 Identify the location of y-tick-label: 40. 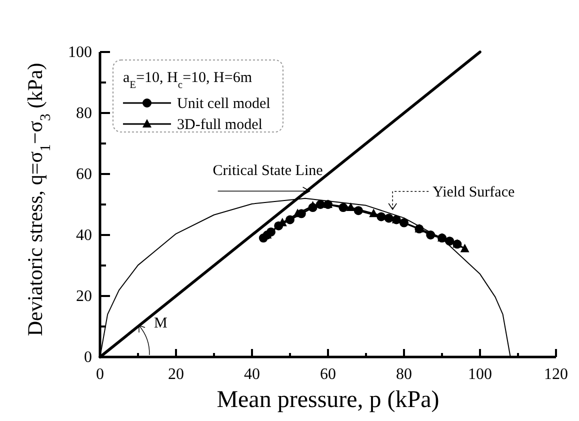
(84, 235).